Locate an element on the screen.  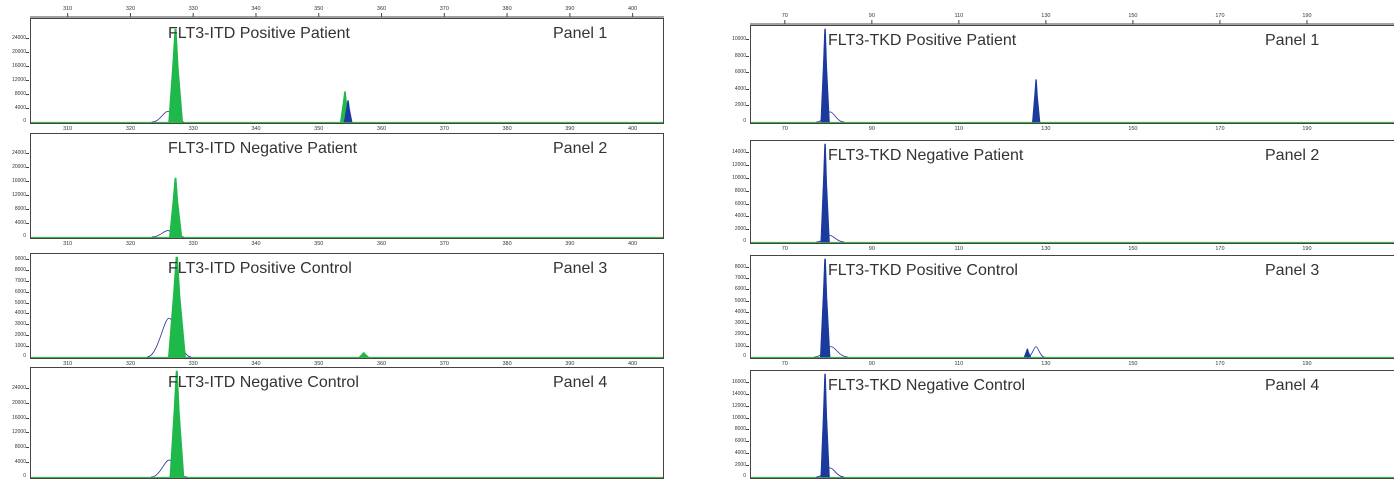
panel-tag: Panel 2 is located at coordinates (580, 148).